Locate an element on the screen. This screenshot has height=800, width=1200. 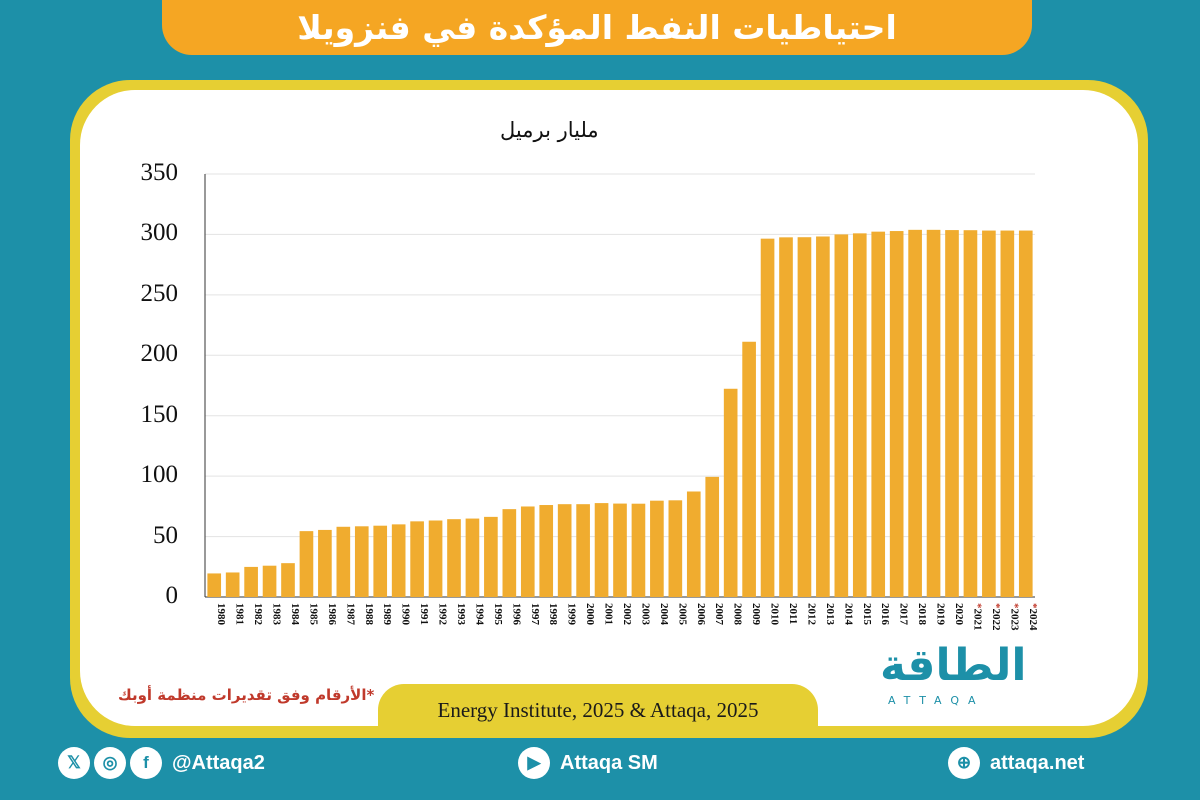
y-tick-label: 150 is located at coordinates (159, 414).